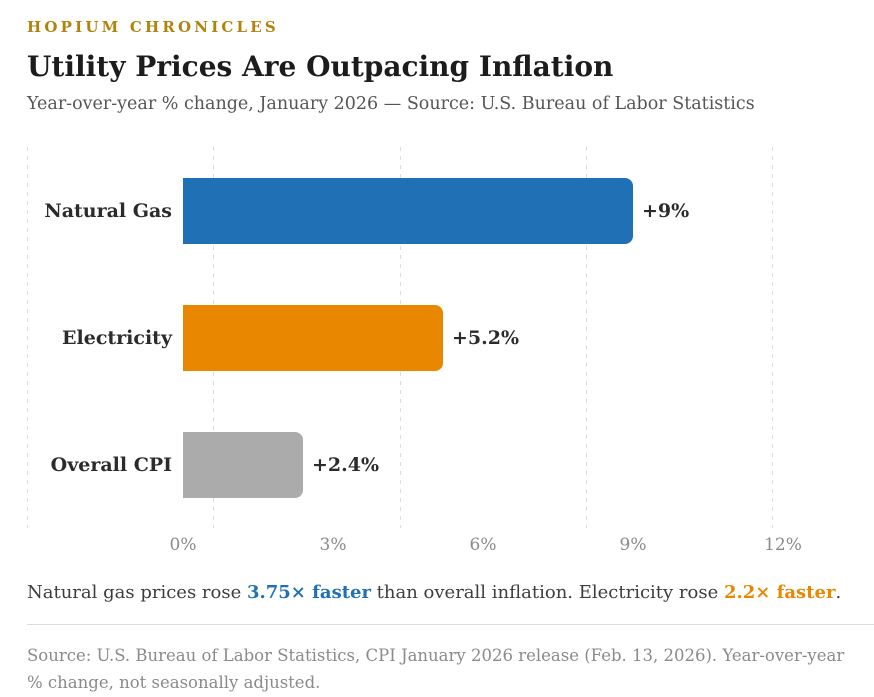 The image size is (874, 697). I want to click on category-label: Overall CPI, so click(111, 464).